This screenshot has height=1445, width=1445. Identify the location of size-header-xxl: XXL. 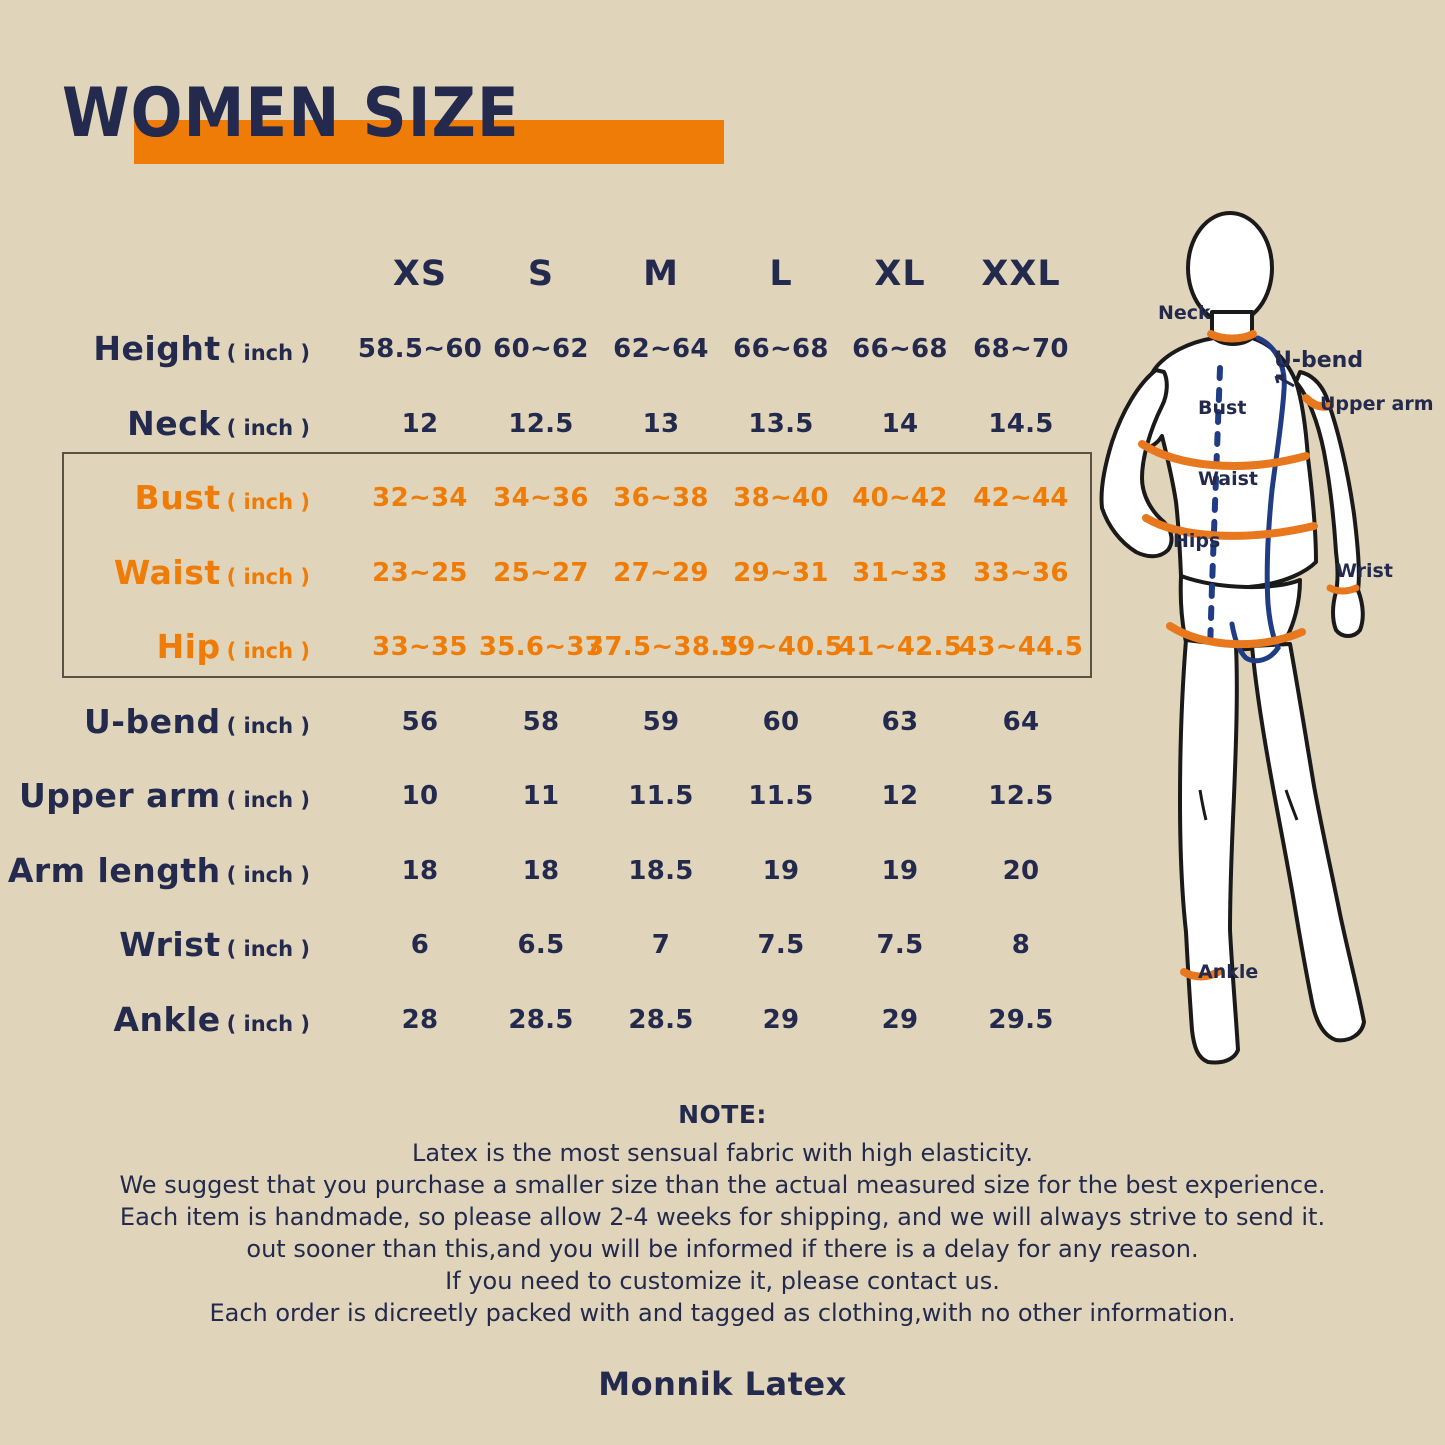
(1021, 274).